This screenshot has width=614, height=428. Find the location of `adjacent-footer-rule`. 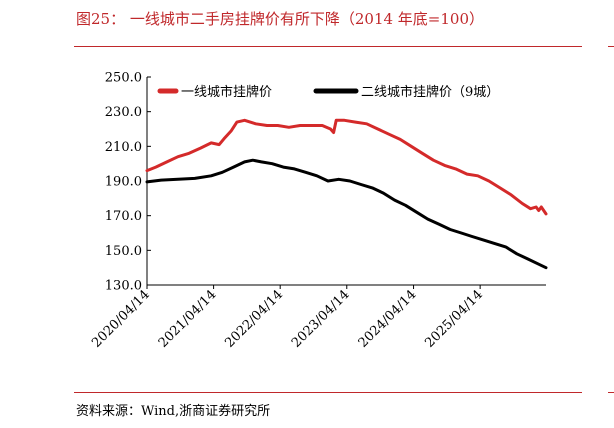

adjacent-footer-rule is located at coordinates (611, 392).